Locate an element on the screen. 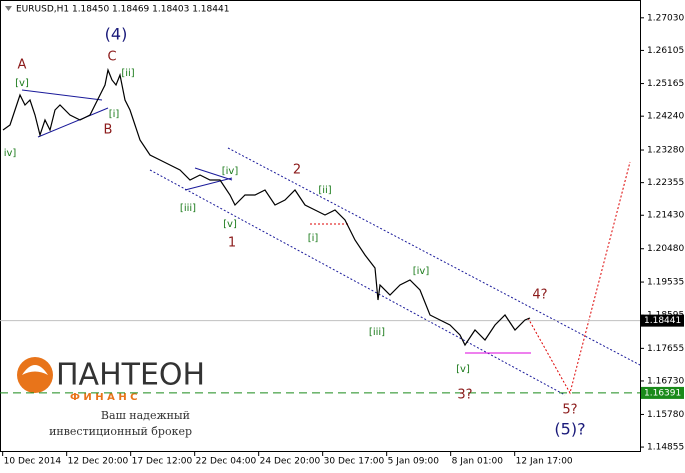  forecast-line is located at coordinates (579, 278).